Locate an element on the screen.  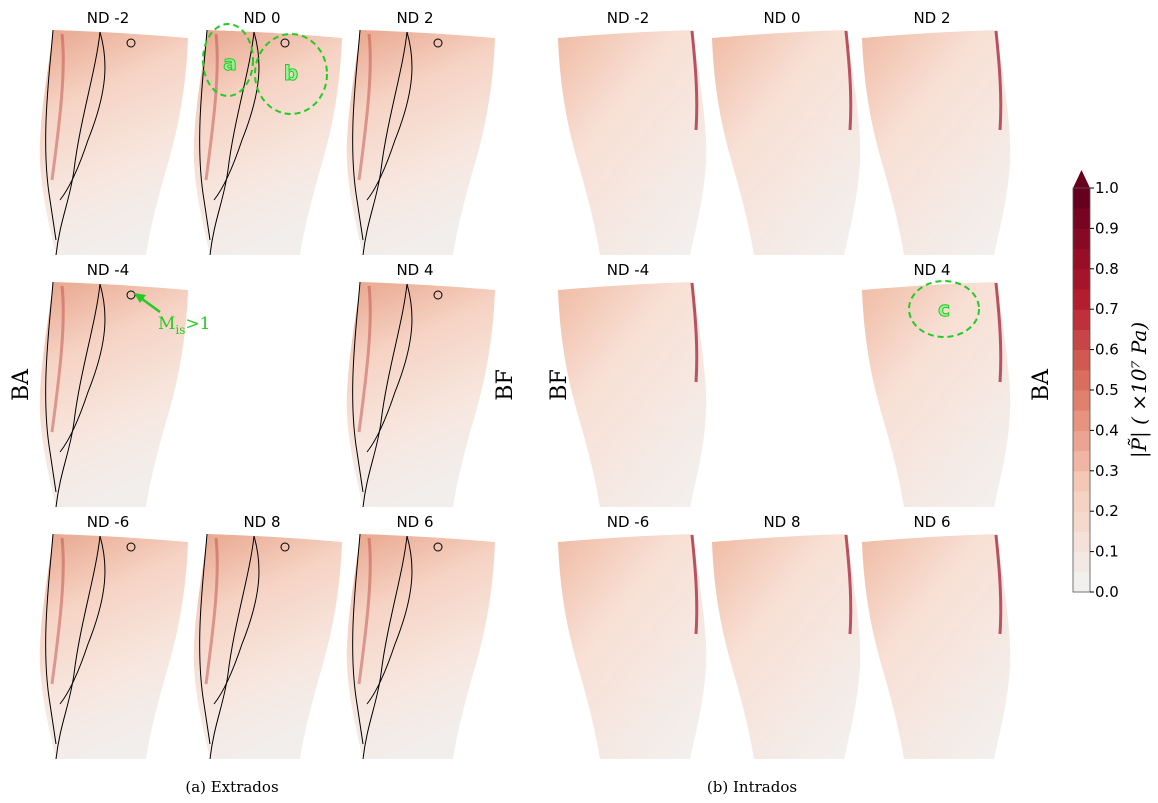
blade-panel: ND -6 is located at coordinates (113, 636).